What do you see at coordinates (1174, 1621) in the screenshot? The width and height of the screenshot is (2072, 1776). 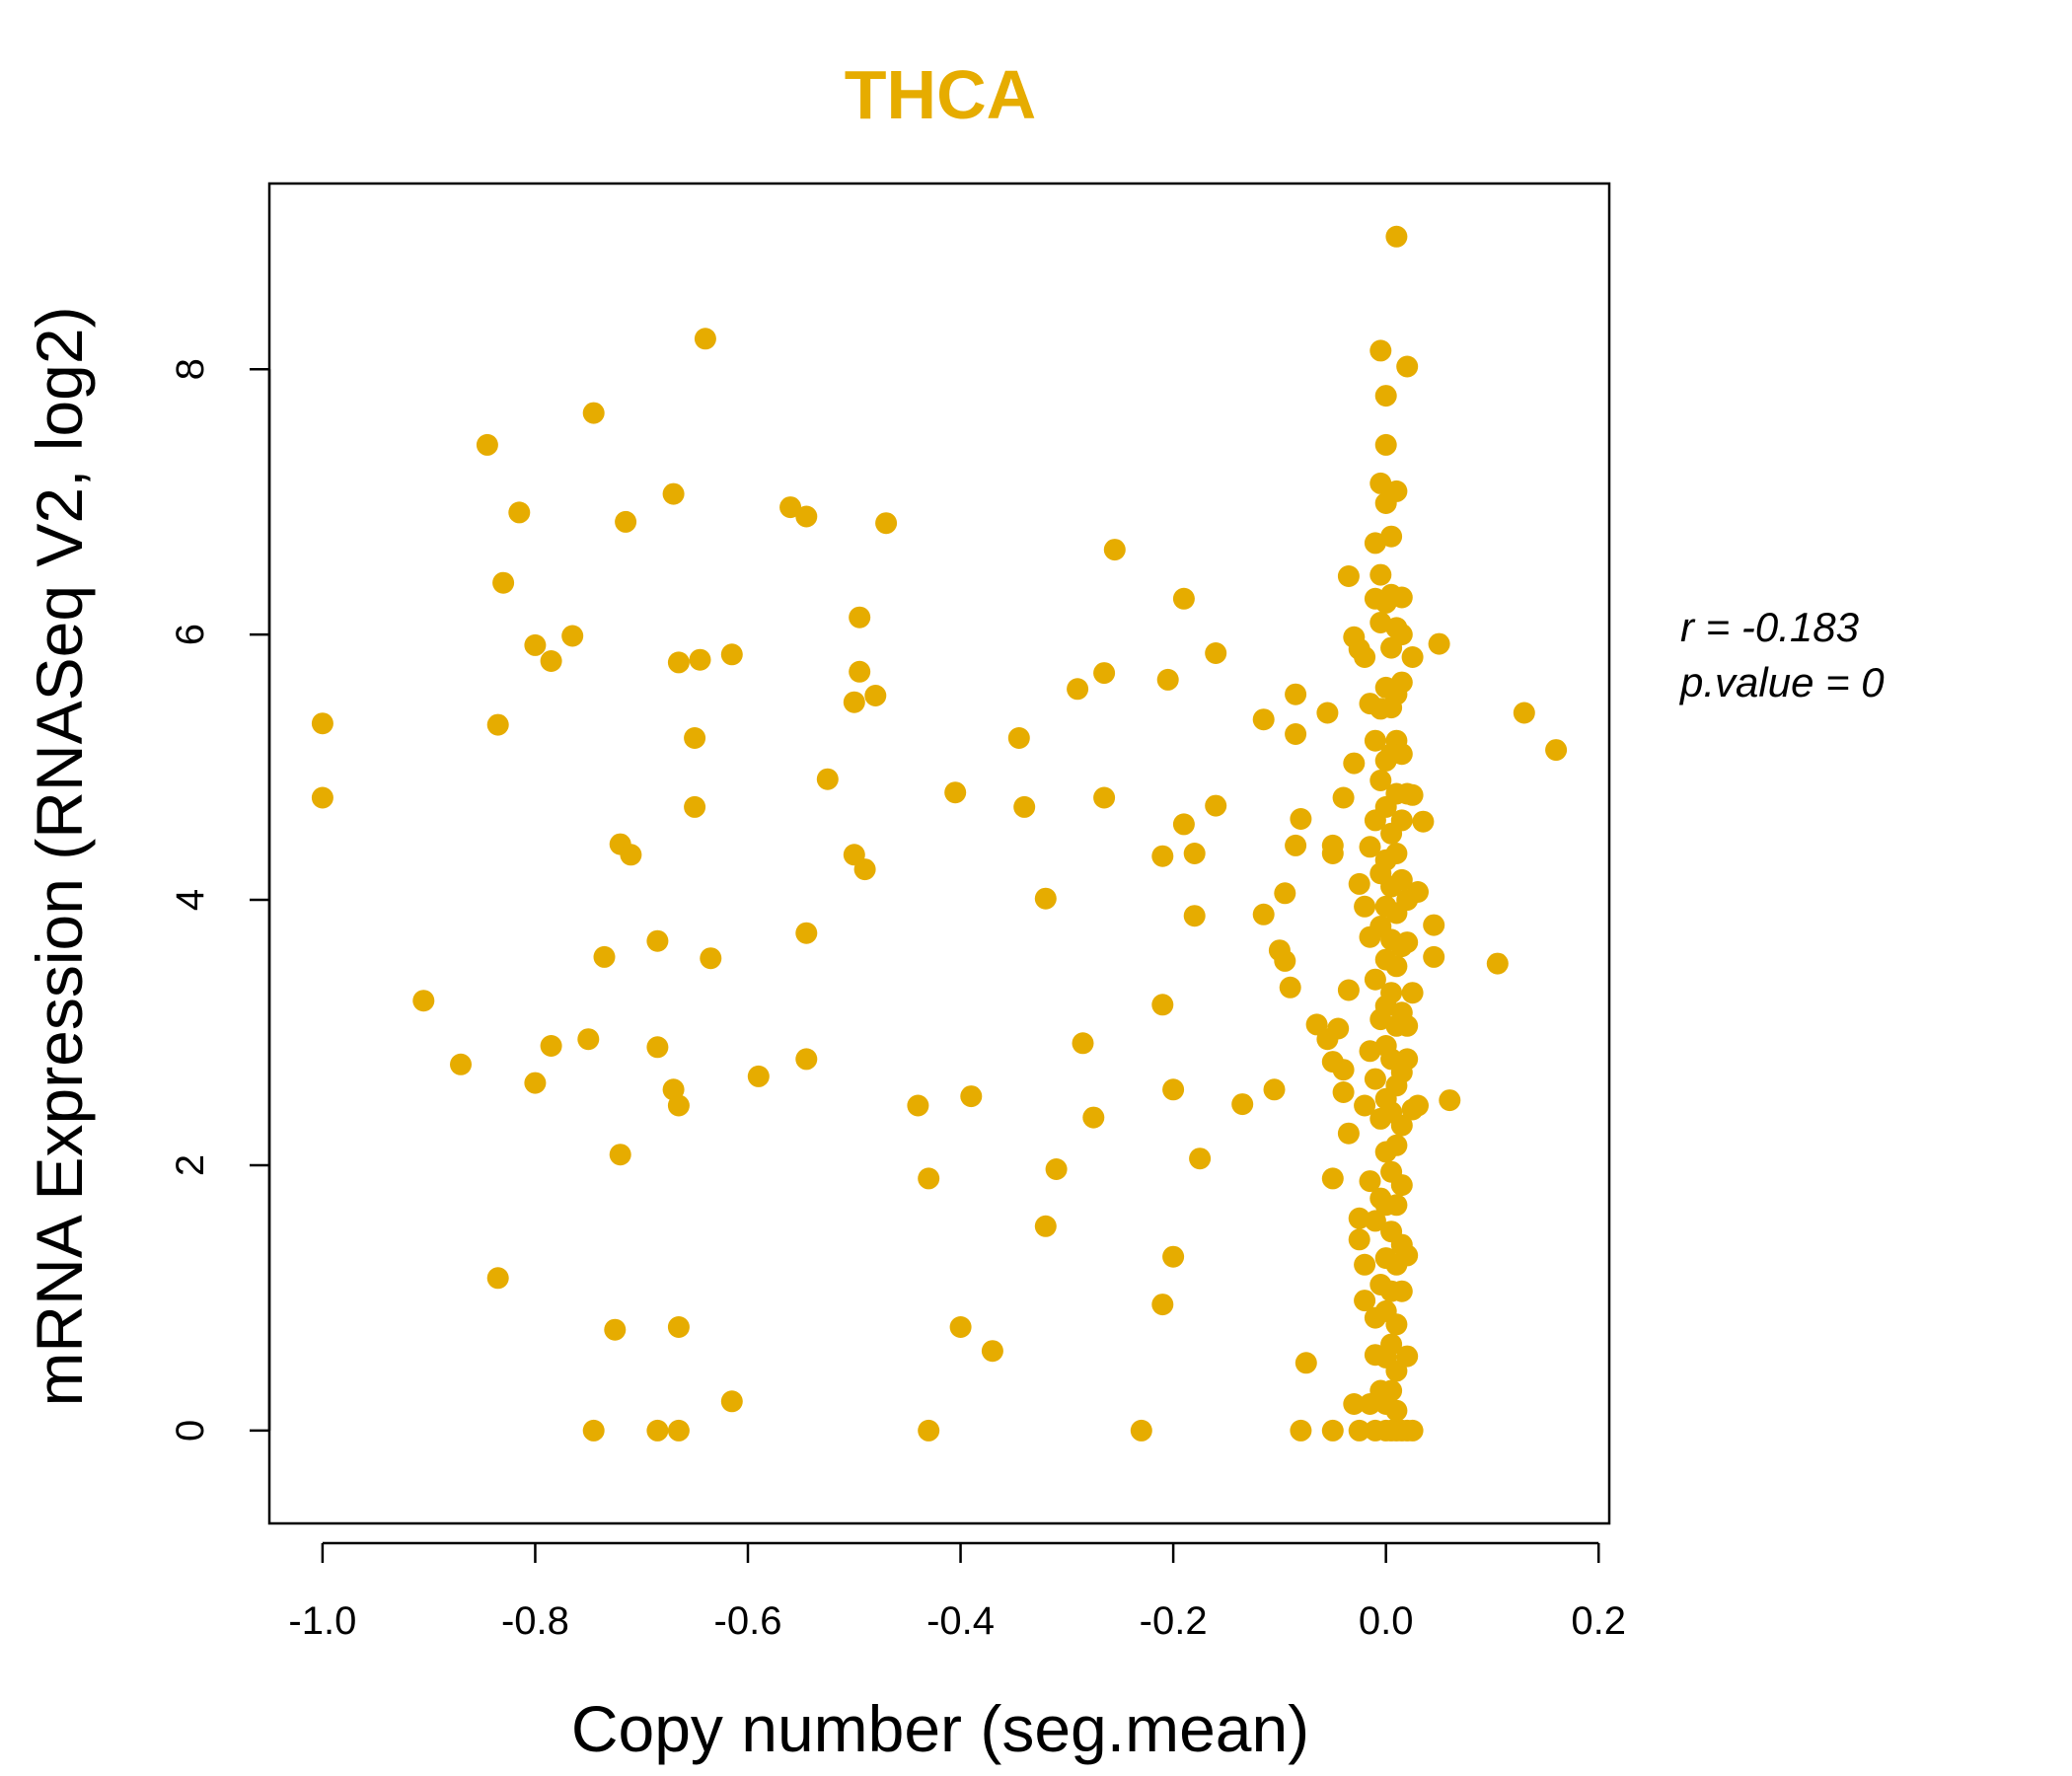 I see `x-tick-label-4: -0.2` at bounding box center [1174, 1621].